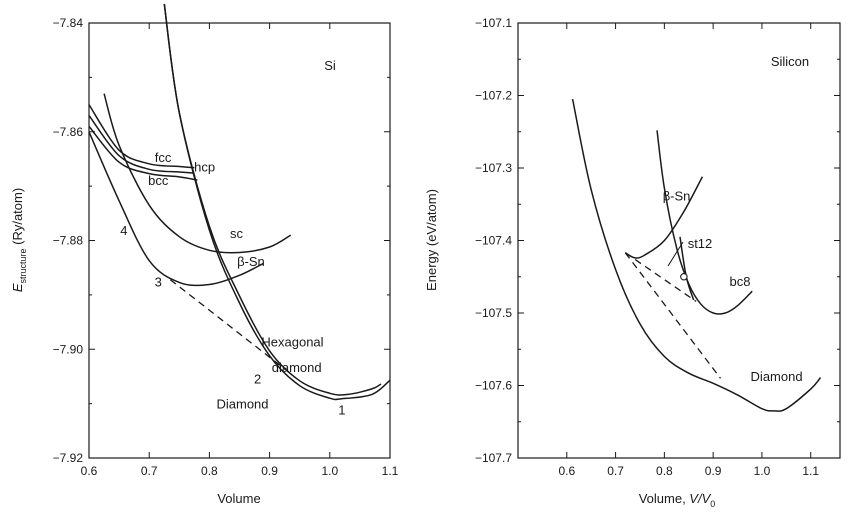 The height and width of the screenshot is (517, 864). Describe the element at coordinates (493, 241) in the screenshot. I see `right-y-tick-label: −107.4` at that location.